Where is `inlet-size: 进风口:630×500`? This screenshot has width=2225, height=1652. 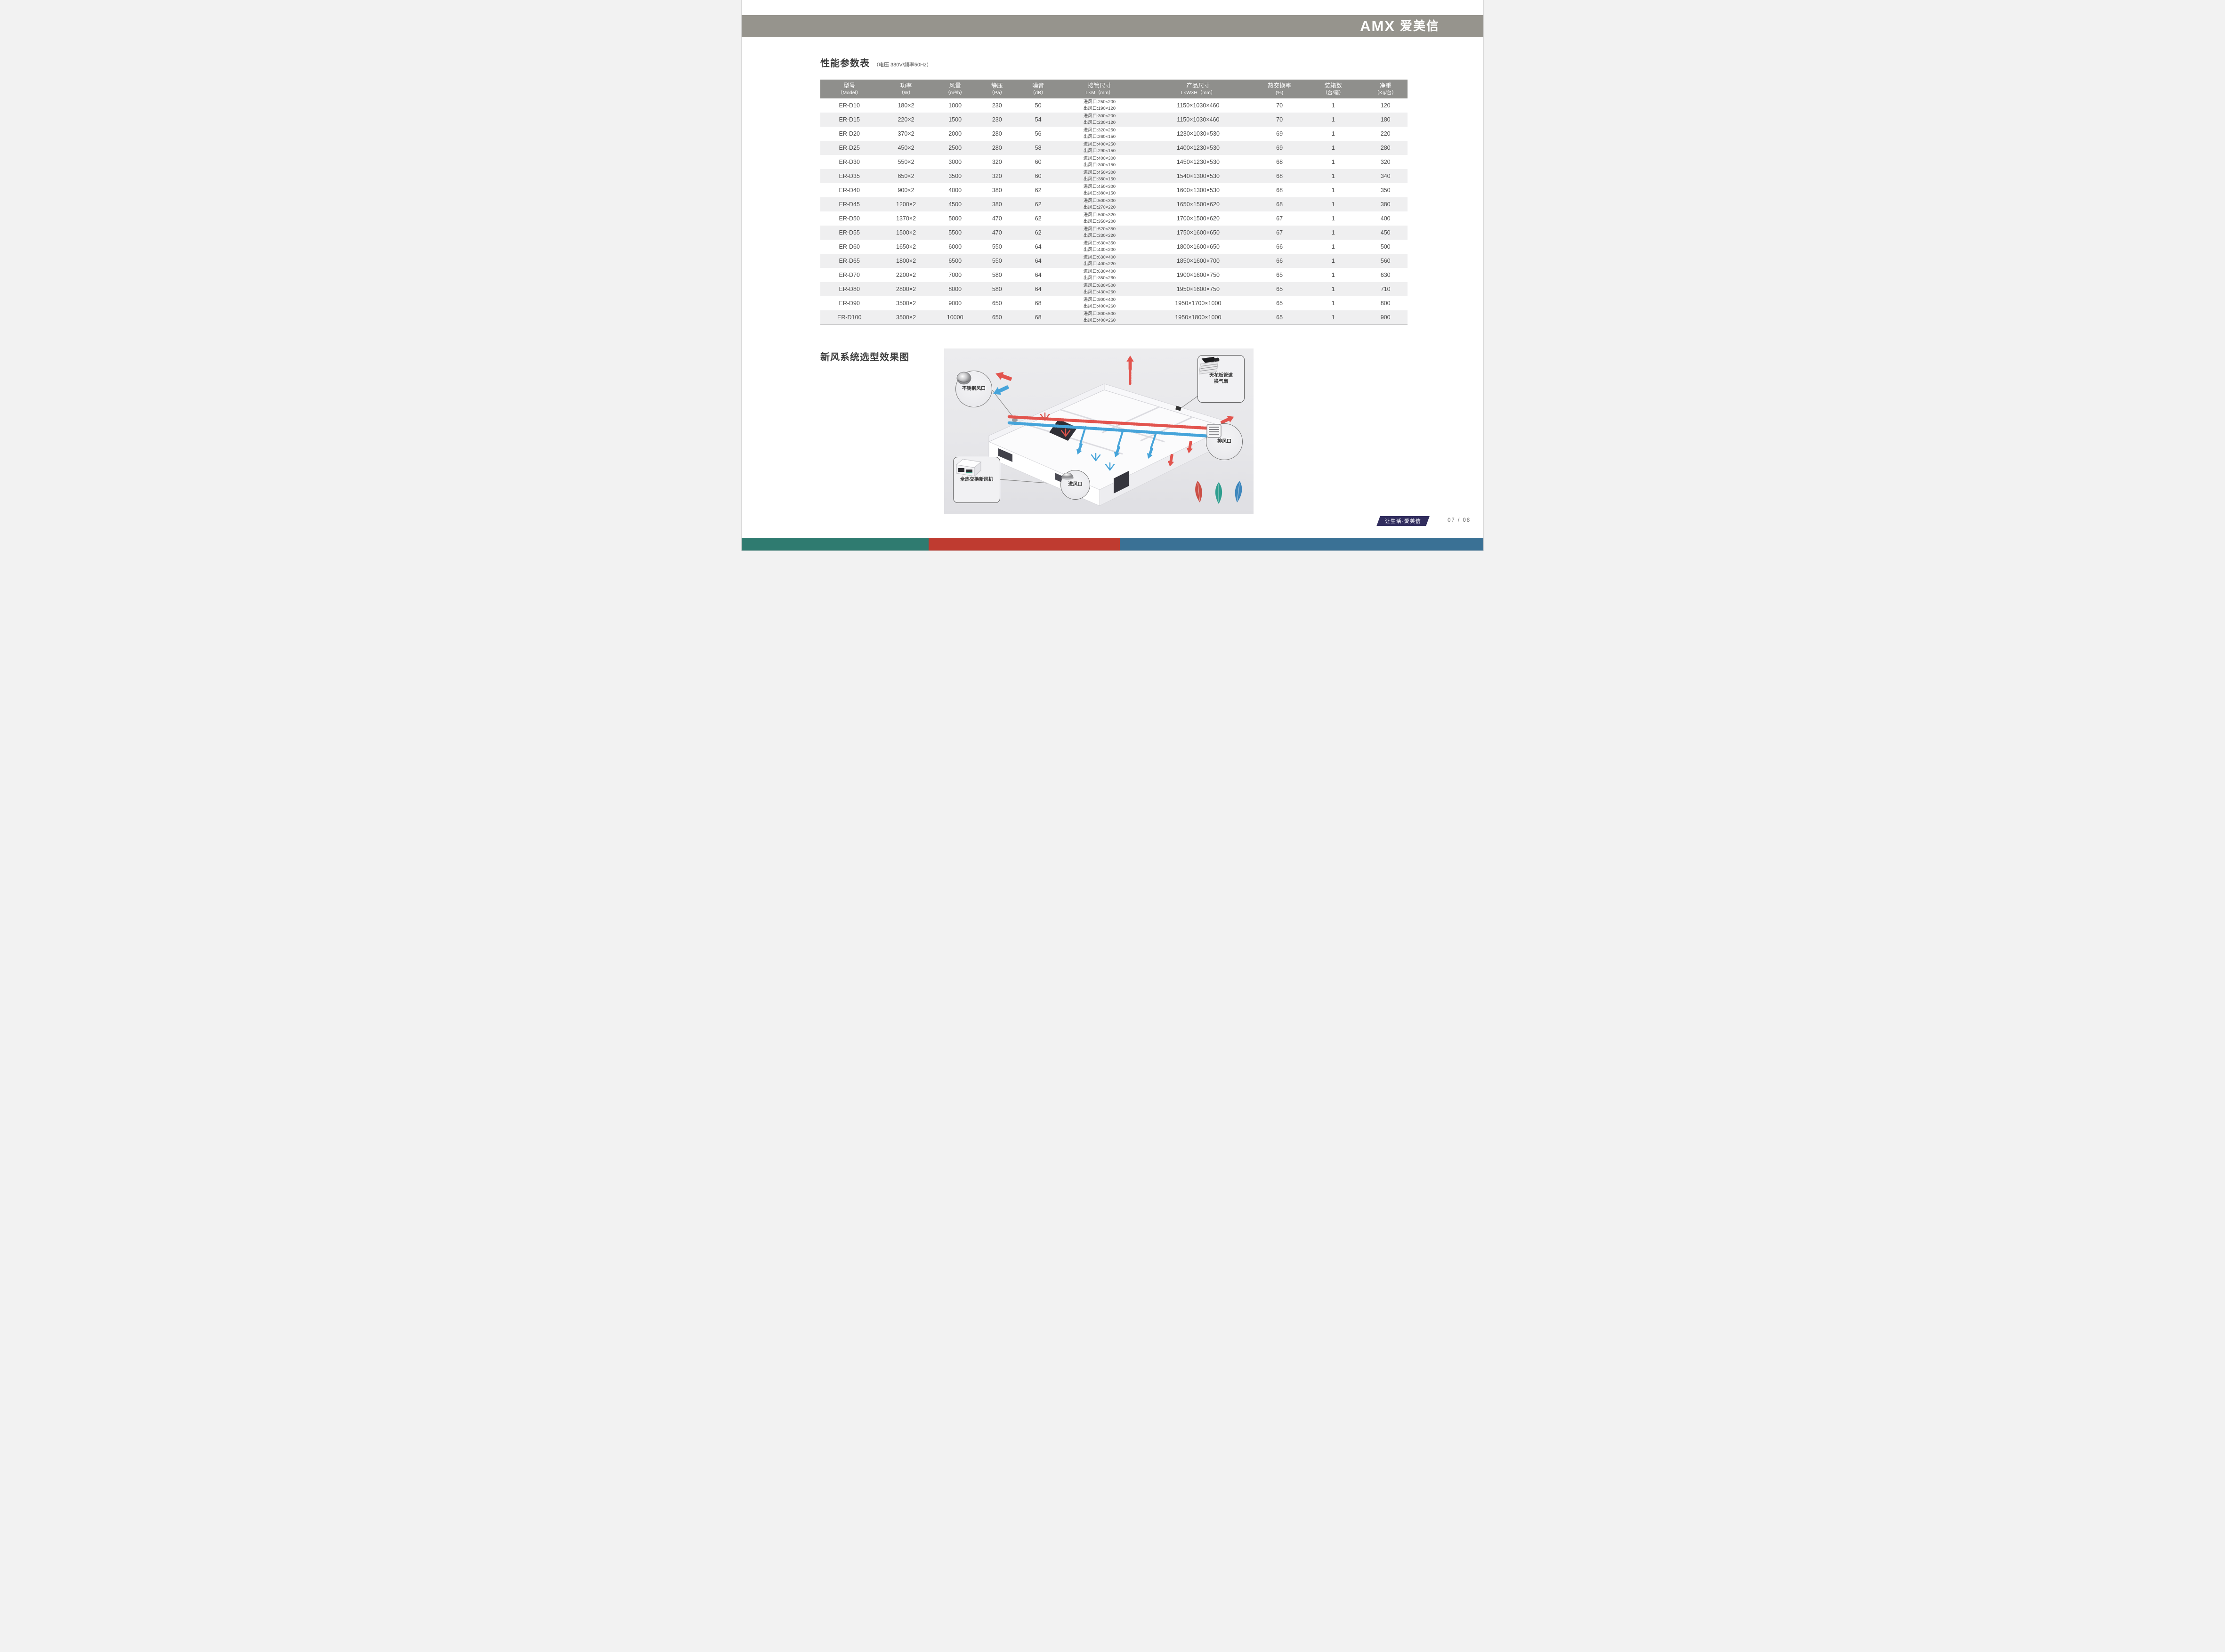
inlet-size: 进风口:630×500 is located at coordinates (1099, 286).